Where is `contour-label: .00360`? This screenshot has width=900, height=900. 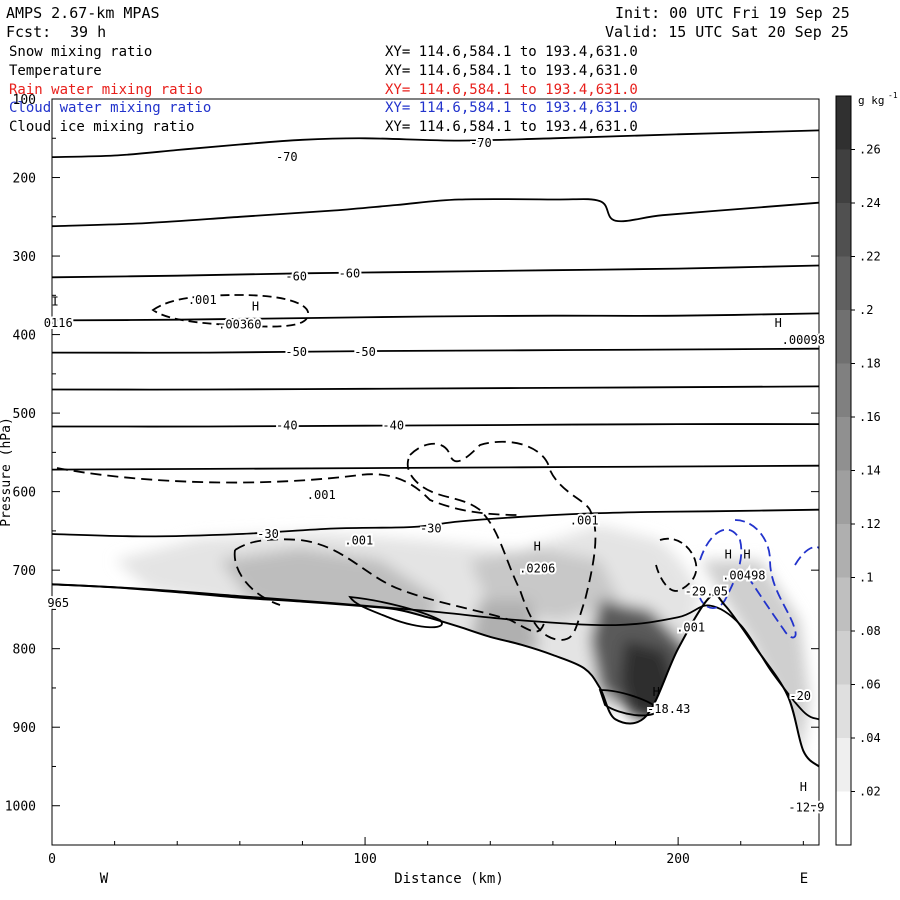 contour-label: .00360 is located at coordinates (239, 324).